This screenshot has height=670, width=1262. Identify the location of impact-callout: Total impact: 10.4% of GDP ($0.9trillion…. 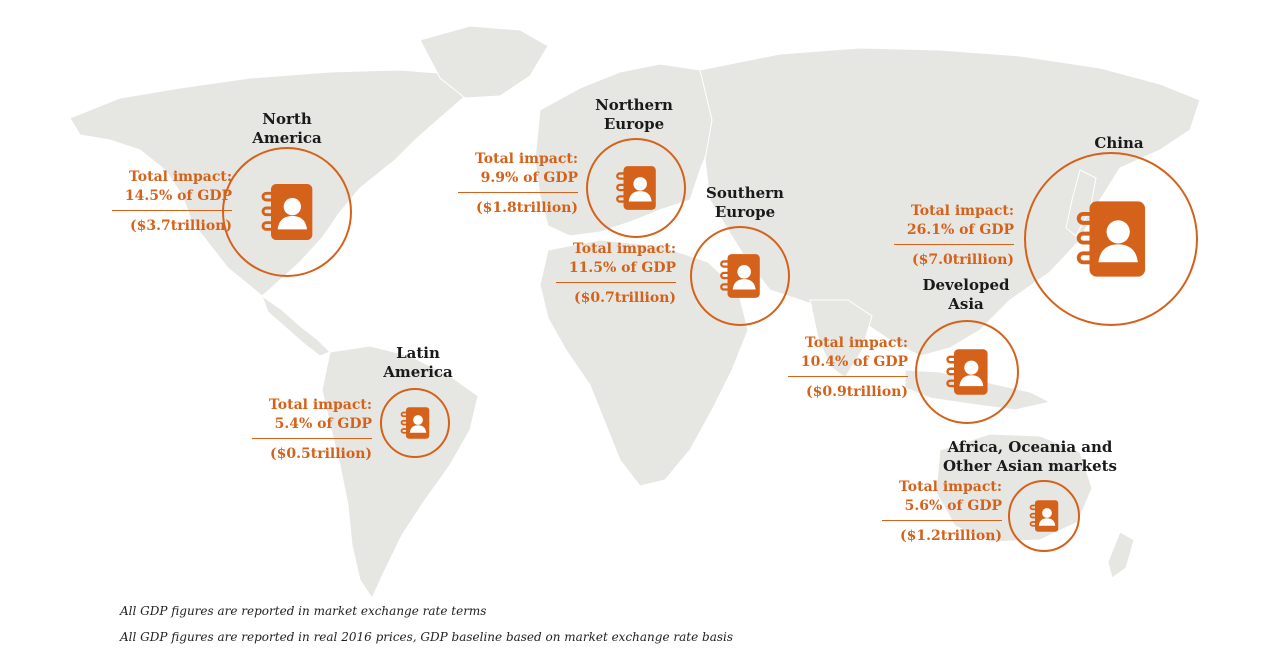
(839, 368).